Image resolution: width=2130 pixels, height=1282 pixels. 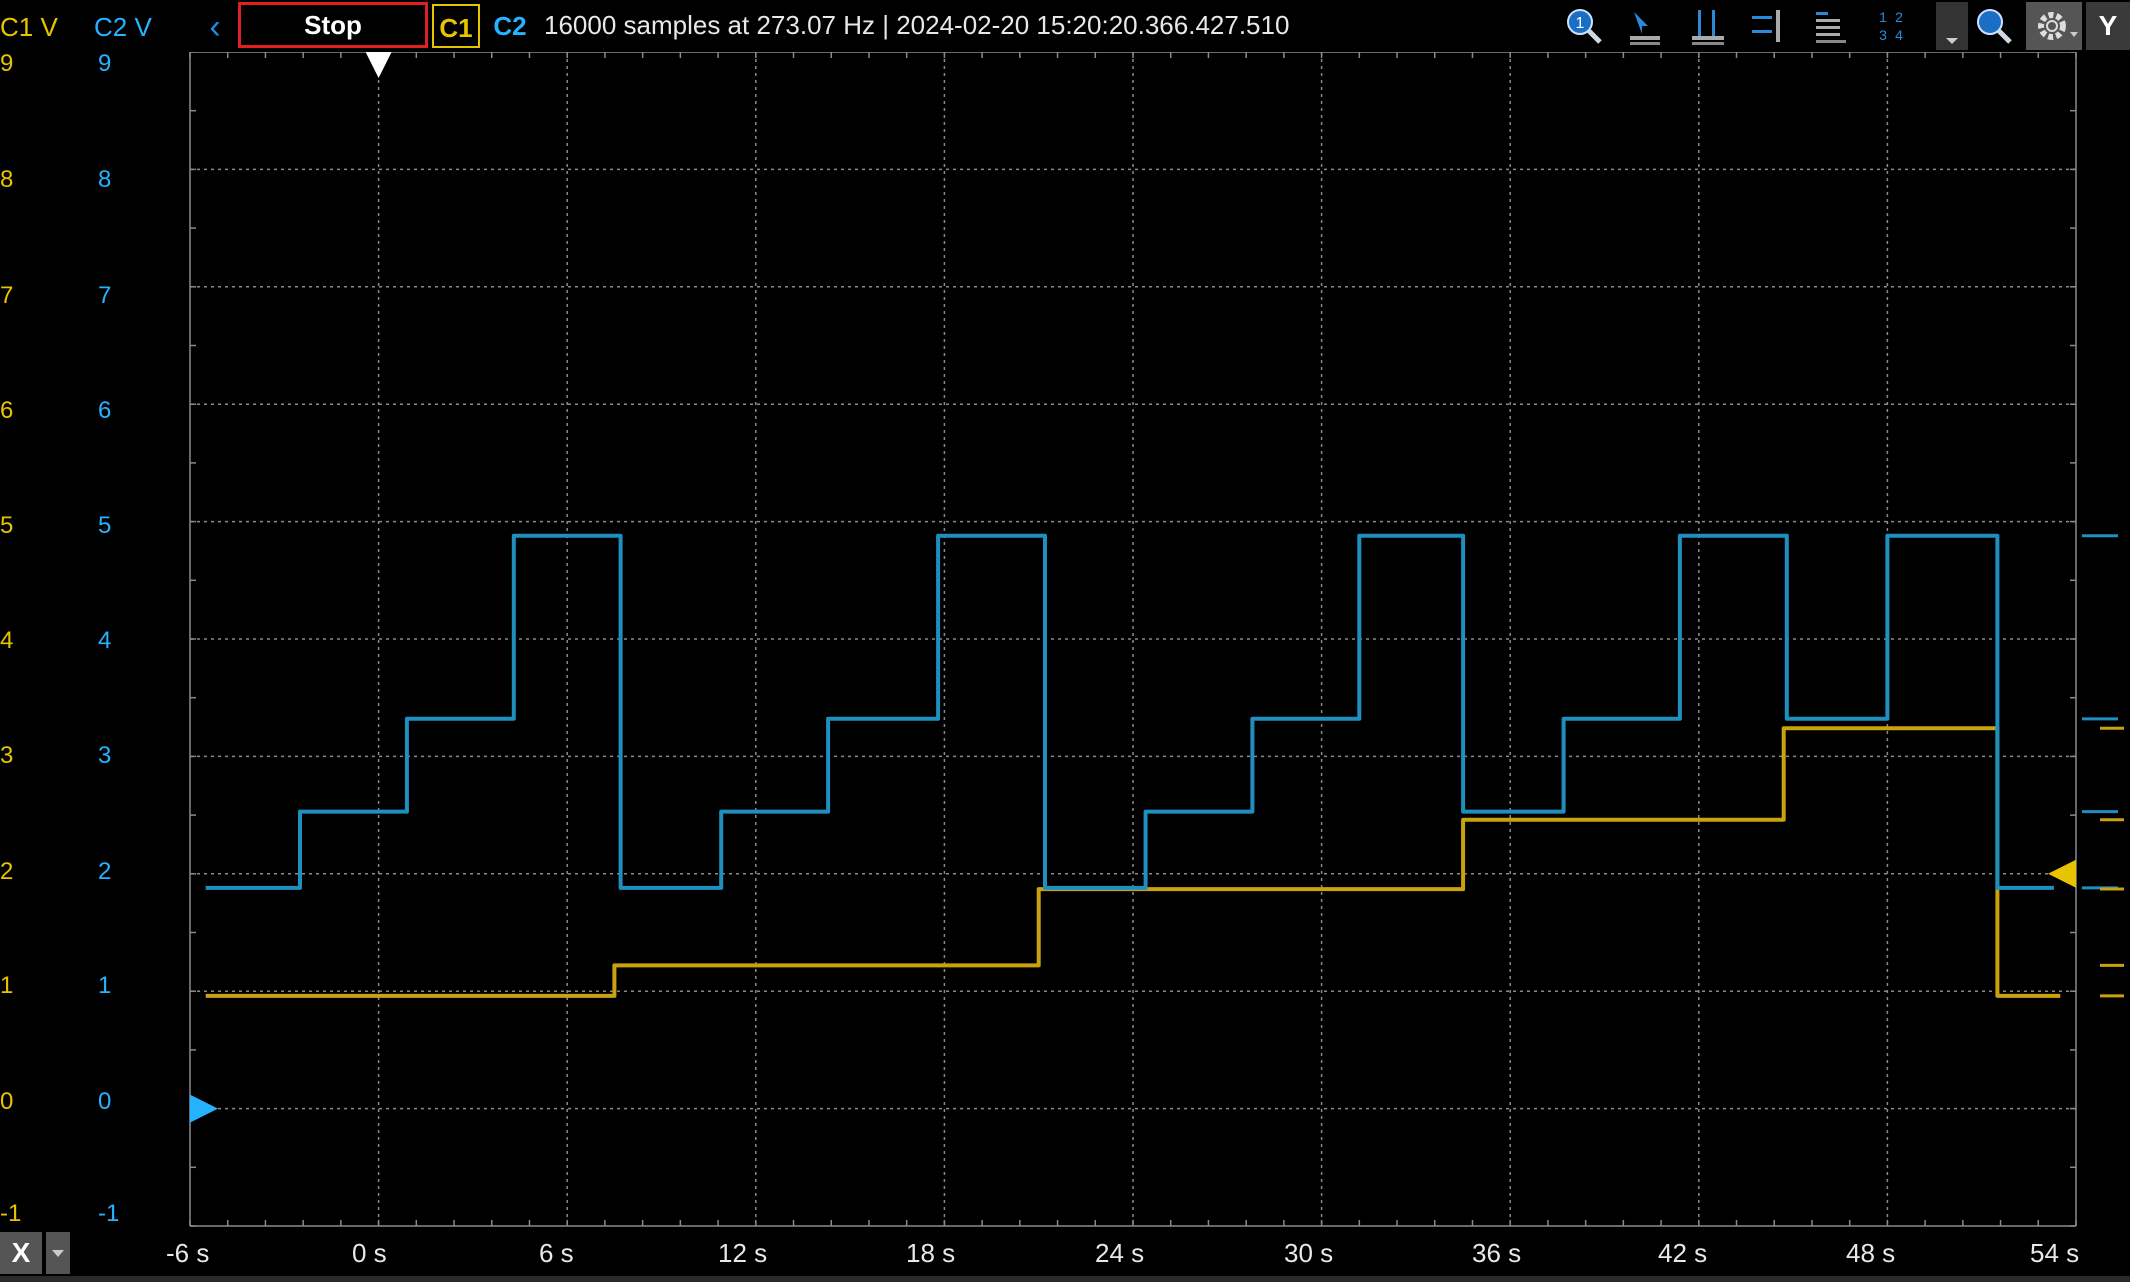 What do you see at coordinates (29, 27) in the screenshot?
I see `c1-axis-label: C1 V` at bounding box center [29, 27].